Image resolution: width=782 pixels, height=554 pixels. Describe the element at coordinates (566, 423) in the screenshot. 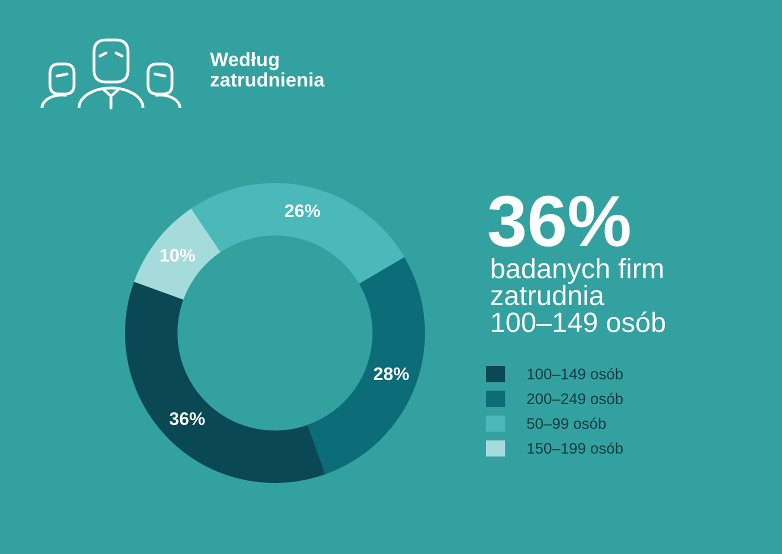

I see `legend-label: 50–99 osób` at that location.